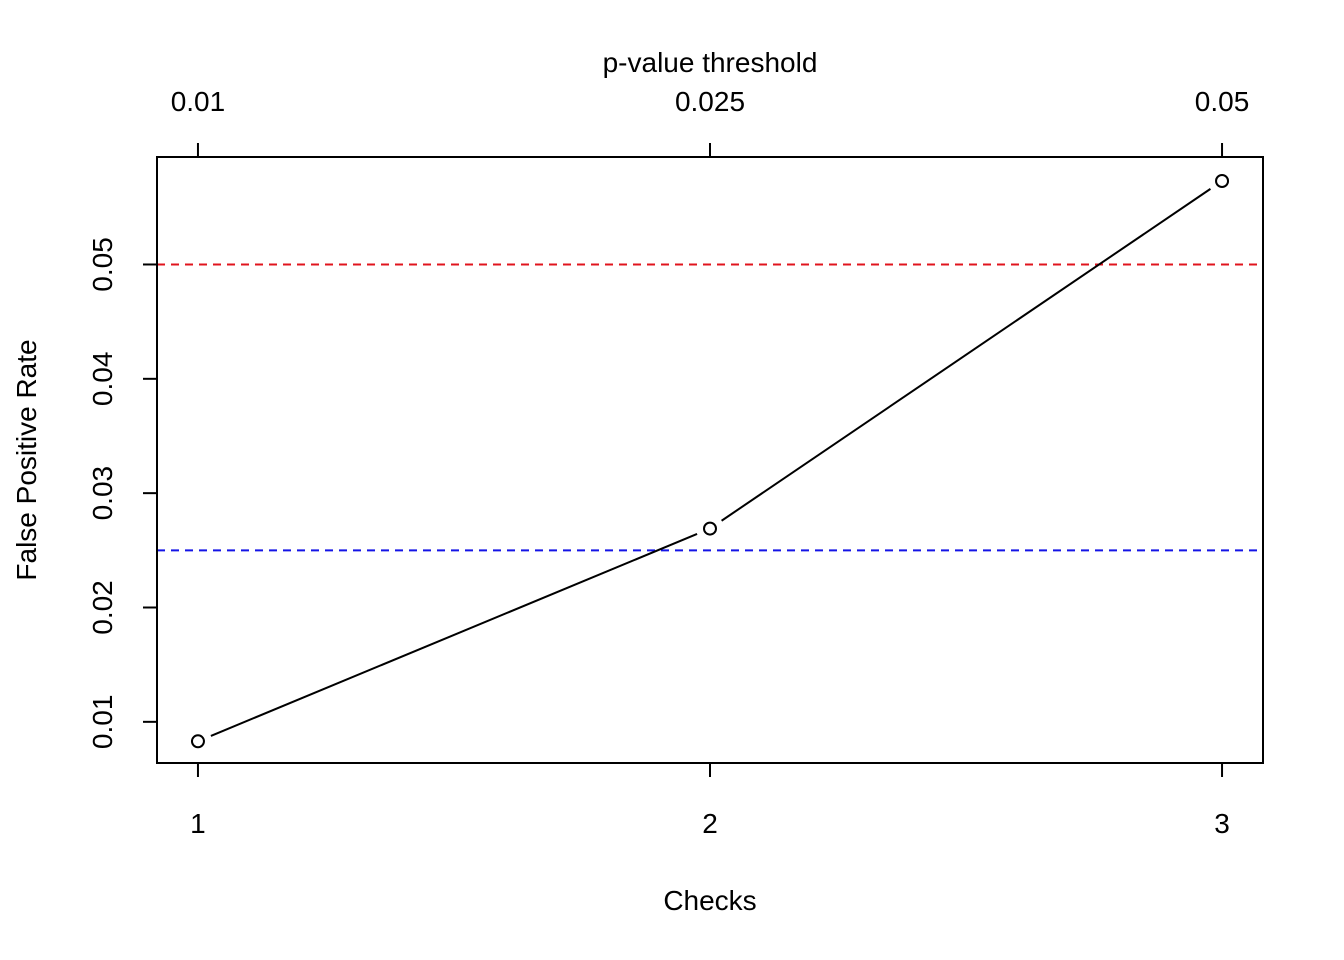  Describe the element at coordinates (122, 493) in the screenshot. I see `y-axis: 0.01 0.02 0.03 0.04 0.05` at that location.